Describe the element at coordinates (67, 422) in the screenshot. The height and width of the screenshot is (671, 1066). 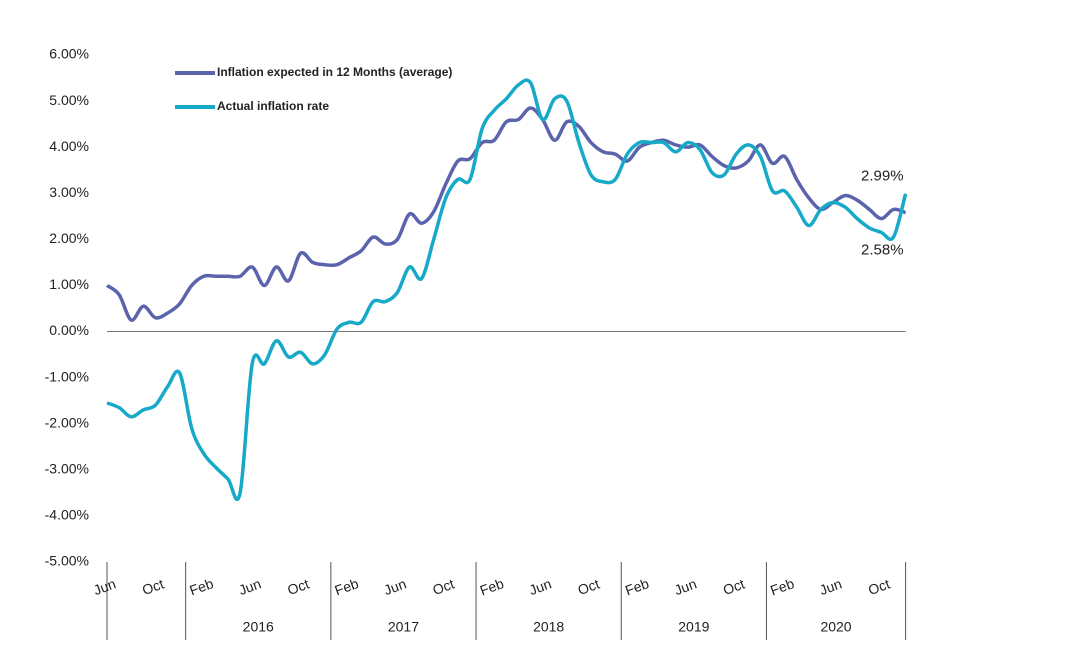
I see `y-tick-label: -2.00%` at that location.